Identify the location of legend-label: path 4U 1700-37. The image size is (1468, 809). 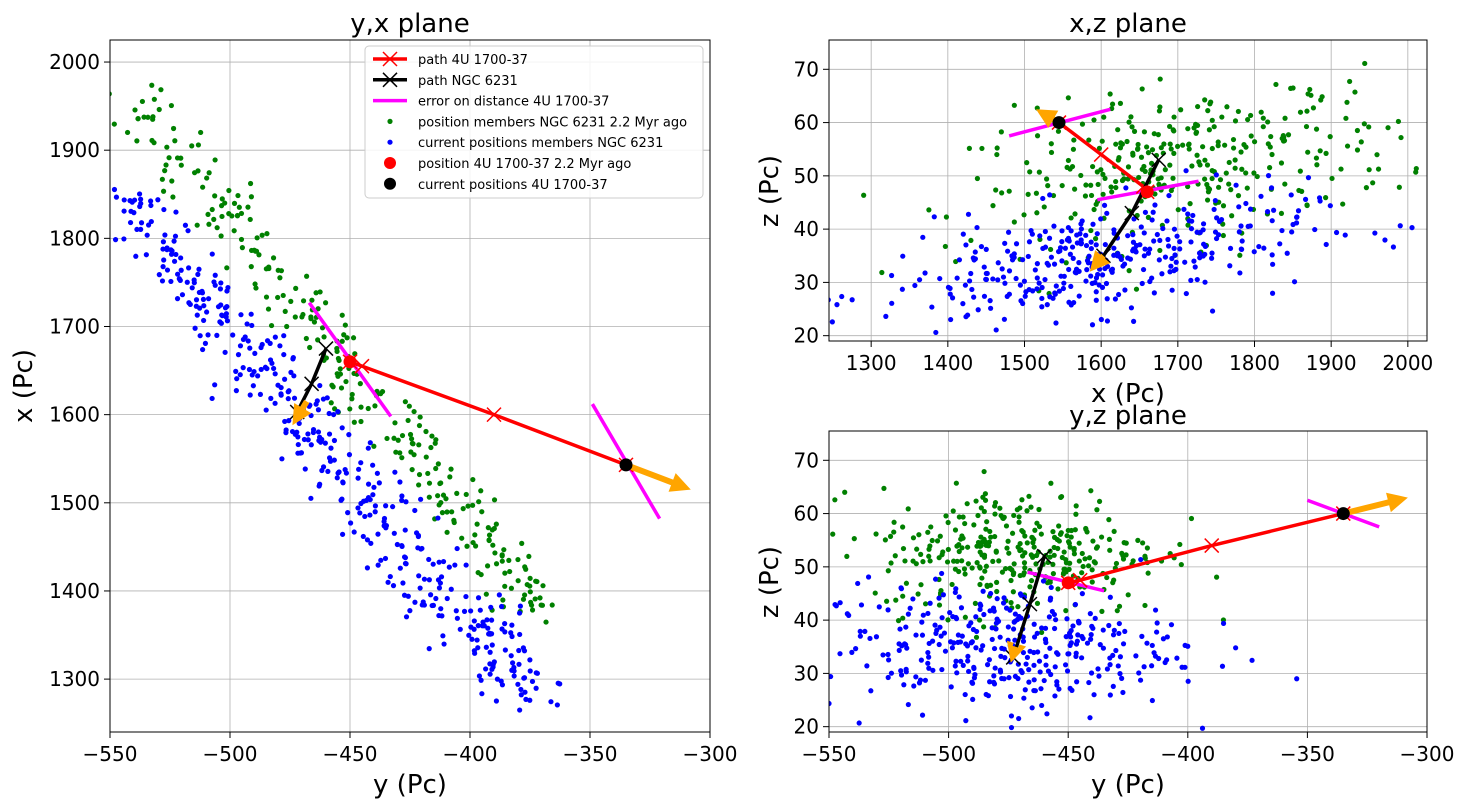
(473, 60).